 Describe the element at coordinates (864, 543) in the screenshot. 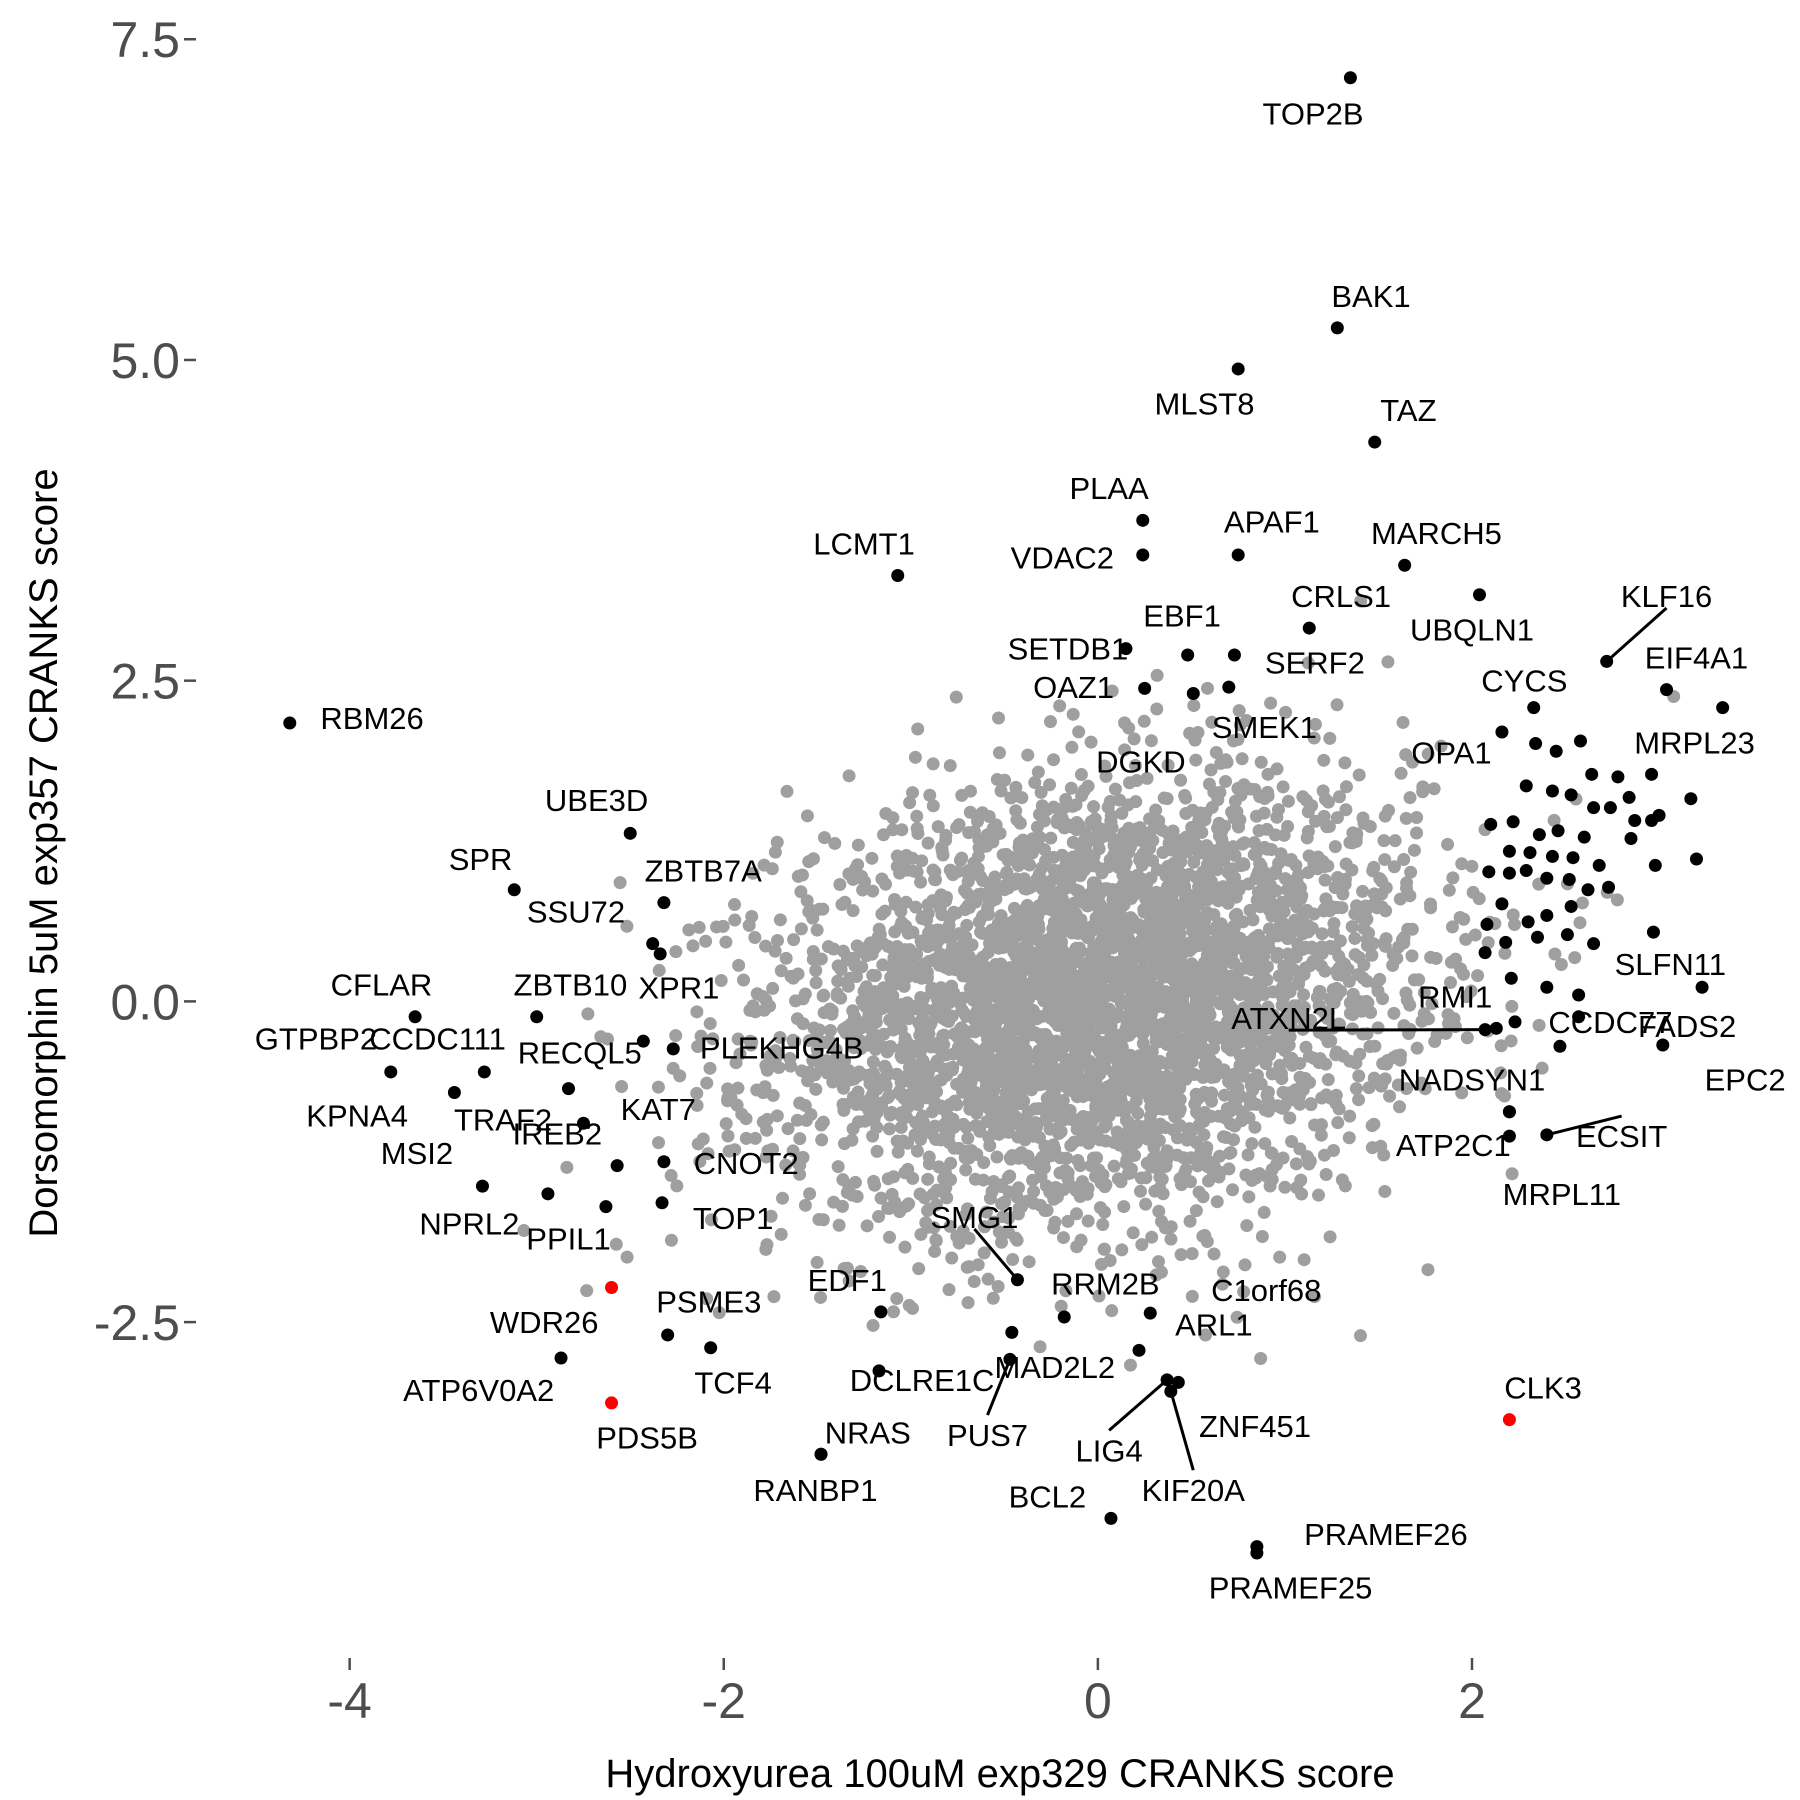

I see `label-lcmt1: LCMT1` at that location.